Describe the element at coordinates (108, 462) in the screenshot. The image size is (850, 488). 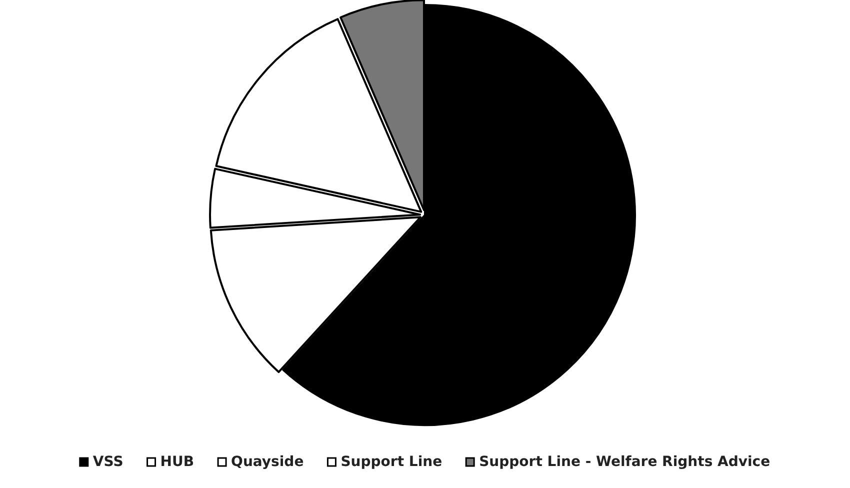
I see `legend-label: VSS` at that location.